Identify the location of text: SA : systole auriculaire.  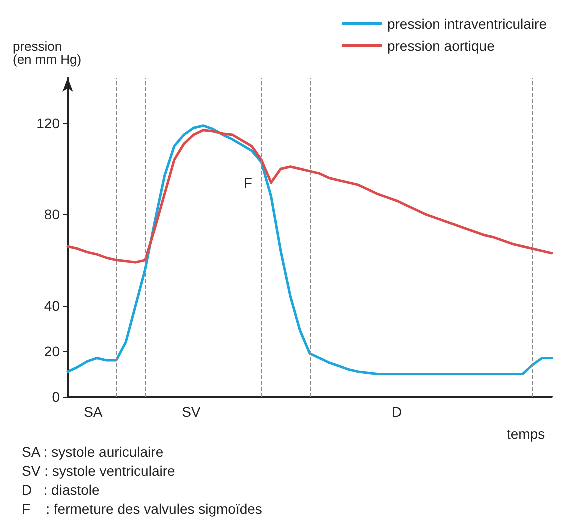
(93, 452).